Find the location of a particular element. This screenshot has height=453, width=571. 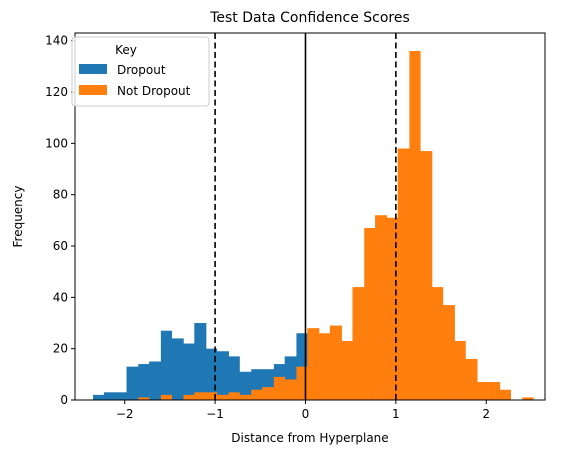

x-axis-ticks: −2 −1 0 1 2 is located at coordinates (303, 410).